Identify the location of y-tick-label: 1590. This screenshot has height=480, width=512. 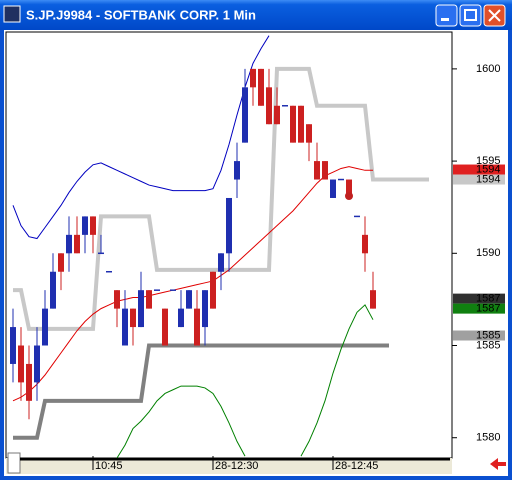
(488, 253).